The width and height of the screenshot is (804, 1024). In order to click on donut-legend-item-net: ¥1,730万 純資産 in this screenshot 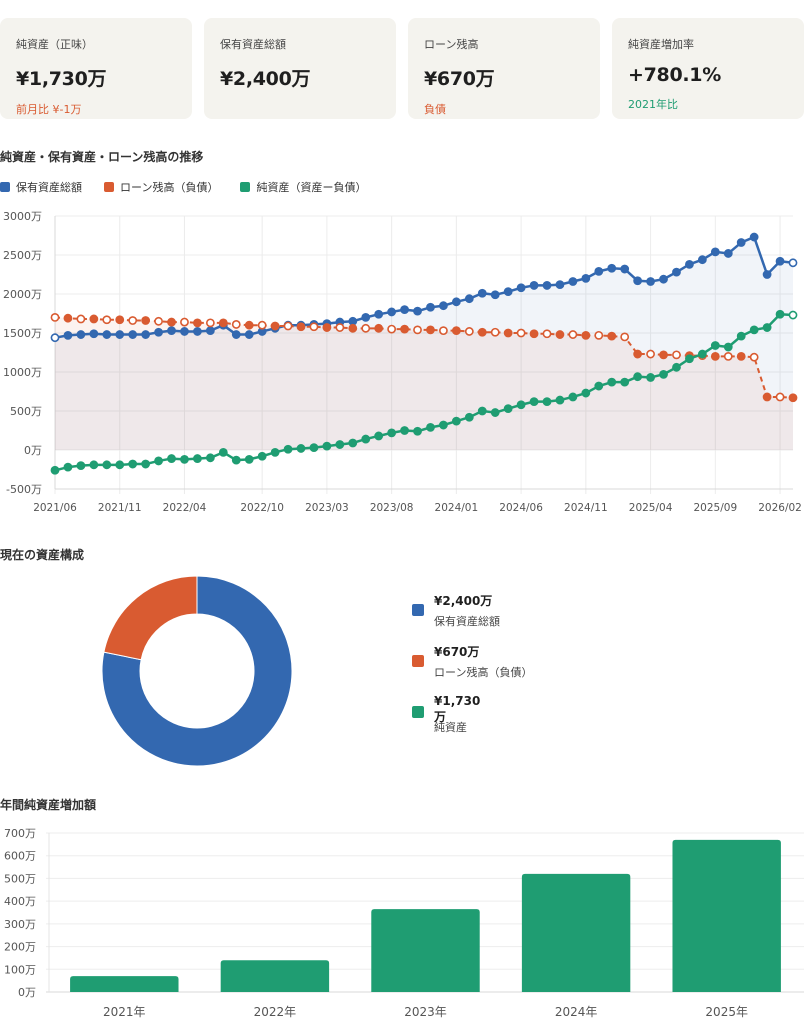, I will do `click(478, 714)`.